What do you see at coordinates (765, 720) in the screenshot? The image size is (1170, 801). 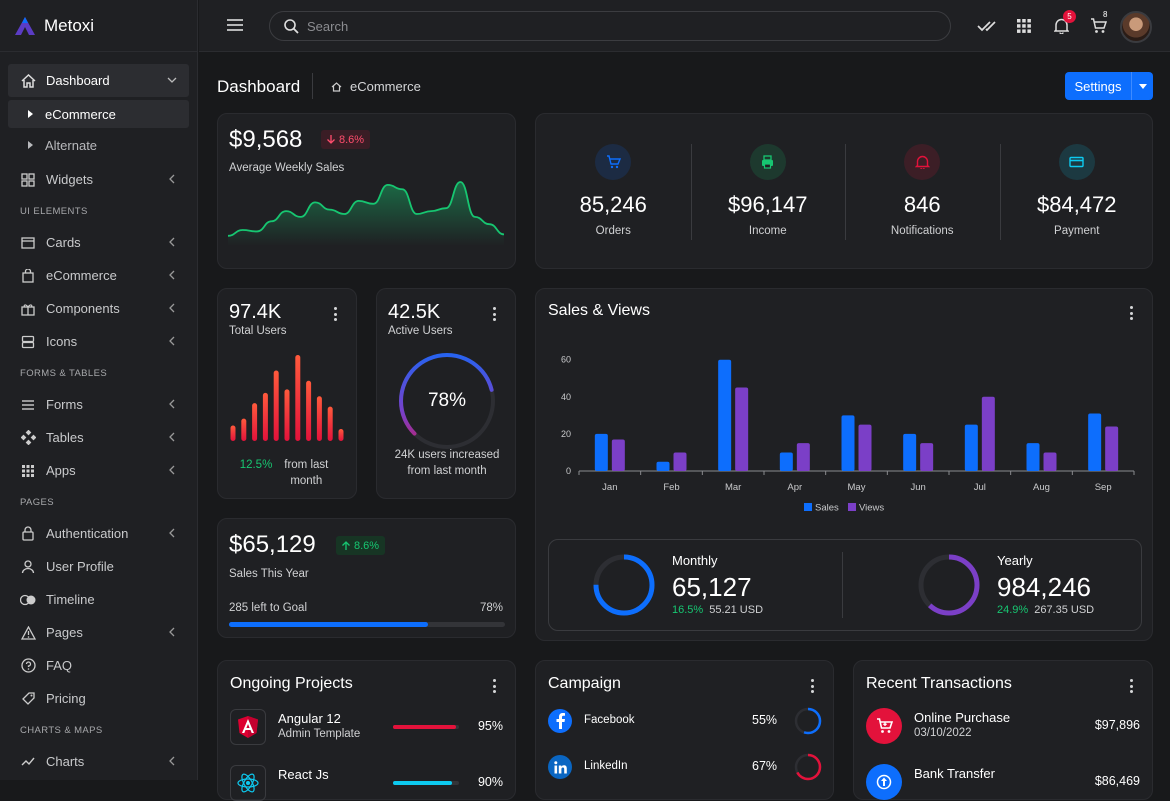 I see `campaign-pct: 55%` at bounding box center [765, 720].